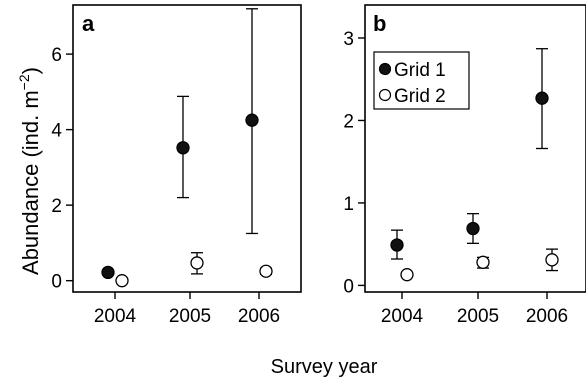  What do you see at coordinates (56, 55) in the screenshot?
I see `y-tick-label: 6` at bounding box center [56, 55].